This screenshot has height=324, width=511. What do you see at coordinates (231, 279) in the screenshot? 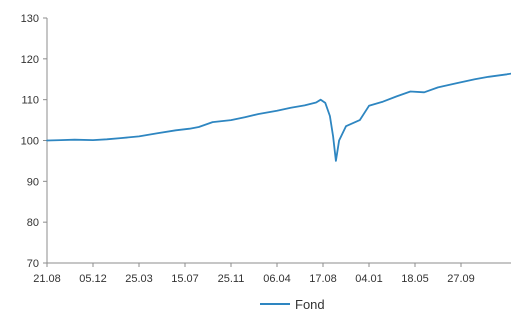
I see `x-tick-label: 25.11` at bounding box center [231, 279].